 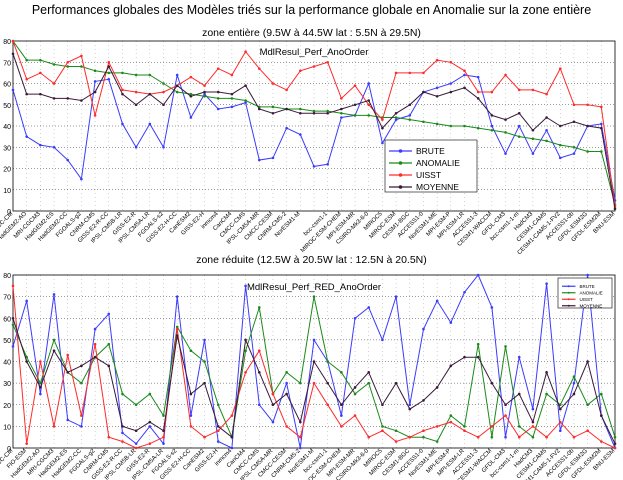 I want to click on y-tick-label: 80, so click(x=7, y=276).